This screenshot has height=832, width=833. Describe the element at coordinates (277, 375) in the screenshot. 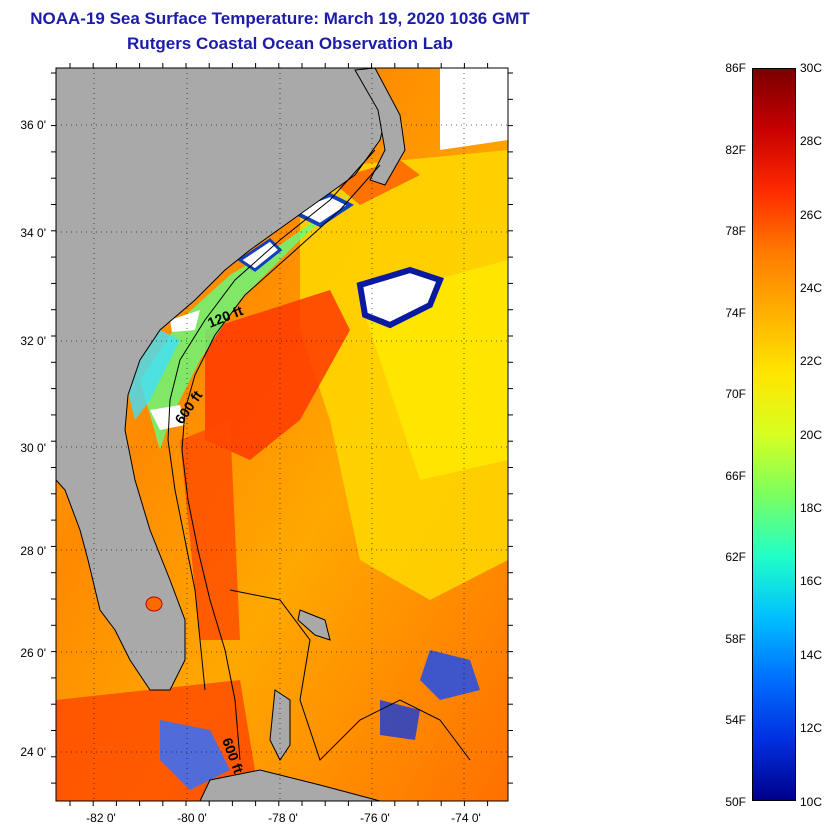

I see `gulf-stream-core` at that location.